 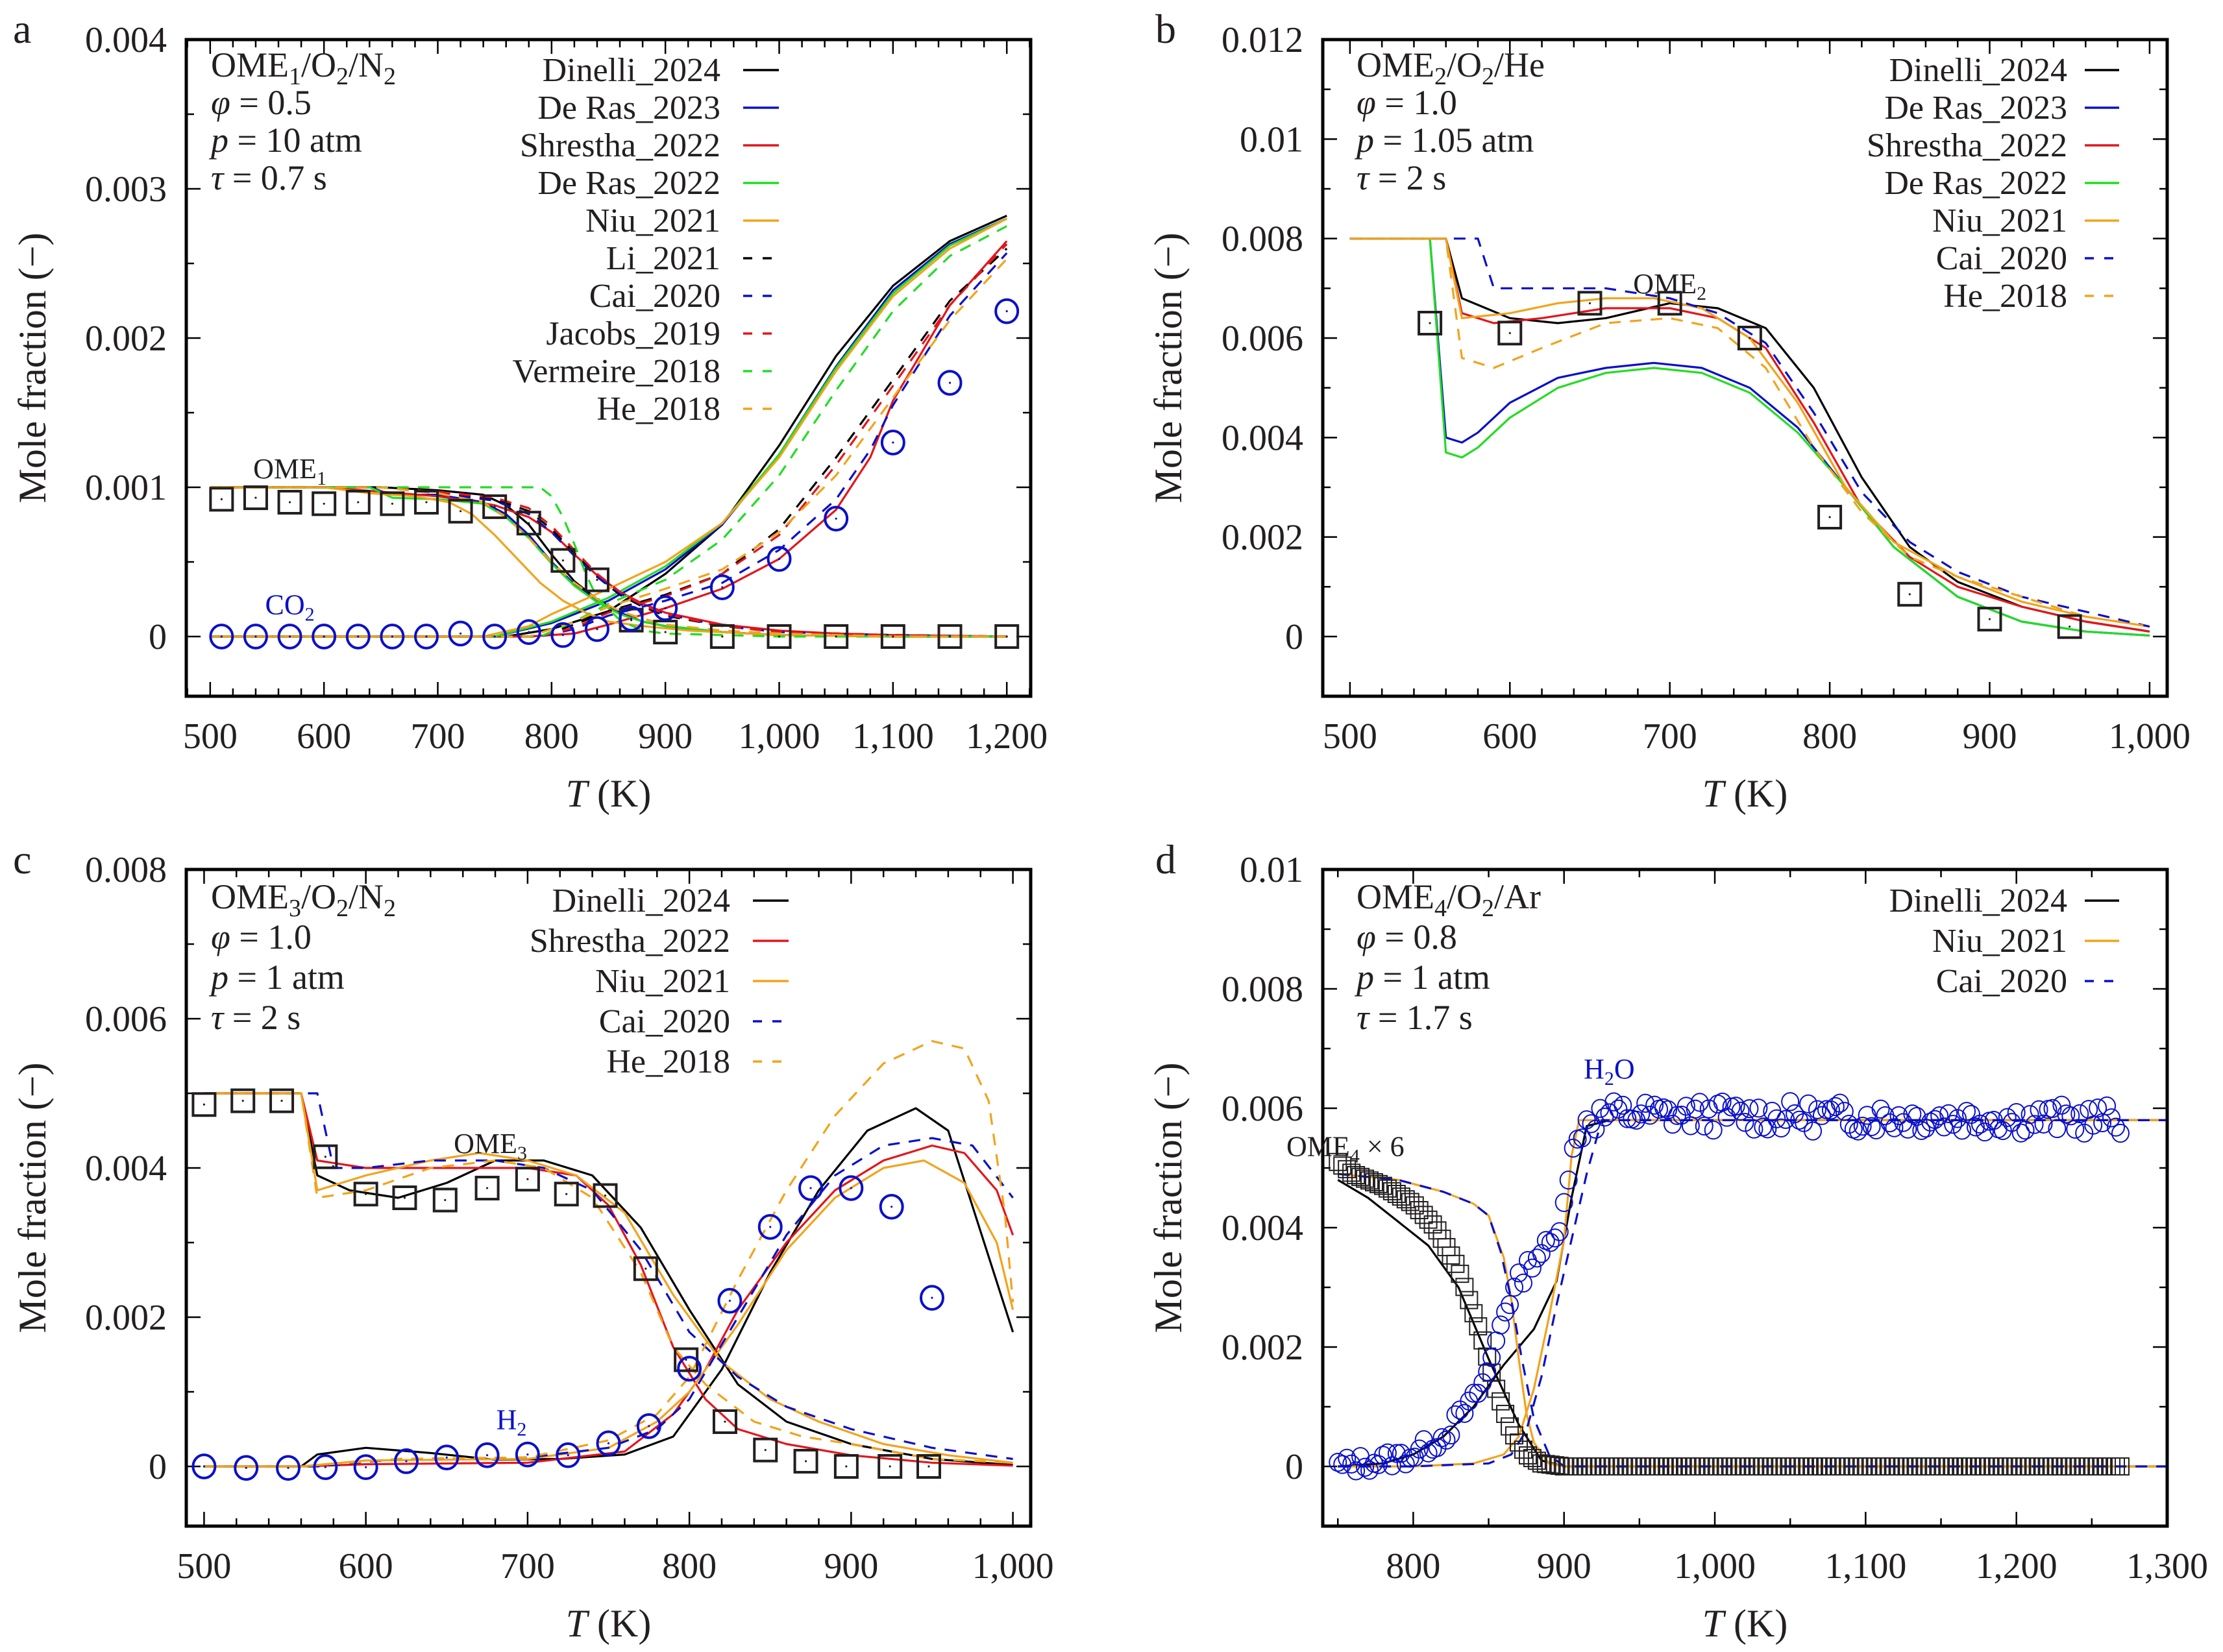 What do you see at coordinates (261, 936) in the screenshot?
I see `condition-label: φ = 1.0` at bounding box center [261, 936].